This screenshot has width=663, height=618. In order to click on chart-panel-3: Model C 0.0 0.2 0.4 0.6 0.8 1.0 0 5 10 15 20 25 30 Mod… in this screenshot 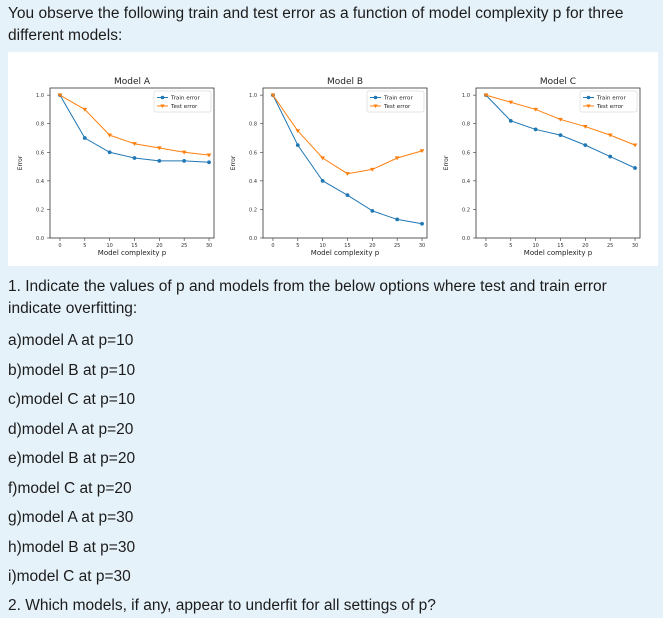, I will do `click(542, 167)`.